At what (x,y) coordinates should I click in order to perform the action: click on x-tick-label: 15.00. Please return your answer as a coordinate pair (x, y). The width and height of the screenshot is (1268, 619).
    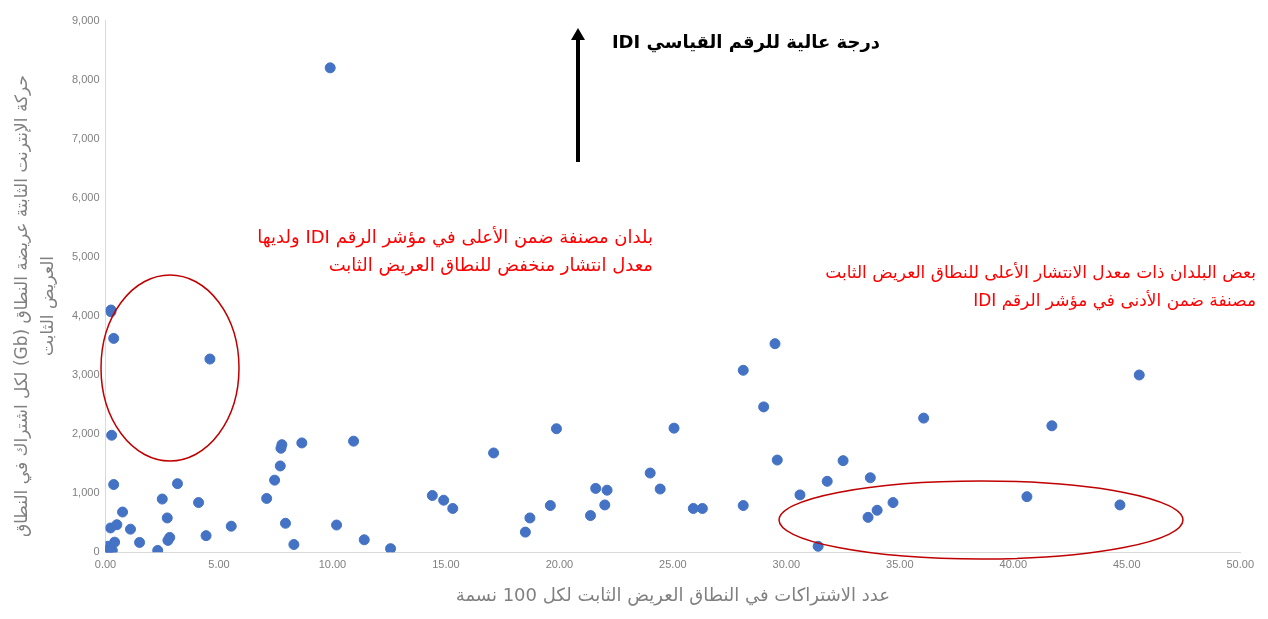
    Looking at the image, I should click on (446, 563).